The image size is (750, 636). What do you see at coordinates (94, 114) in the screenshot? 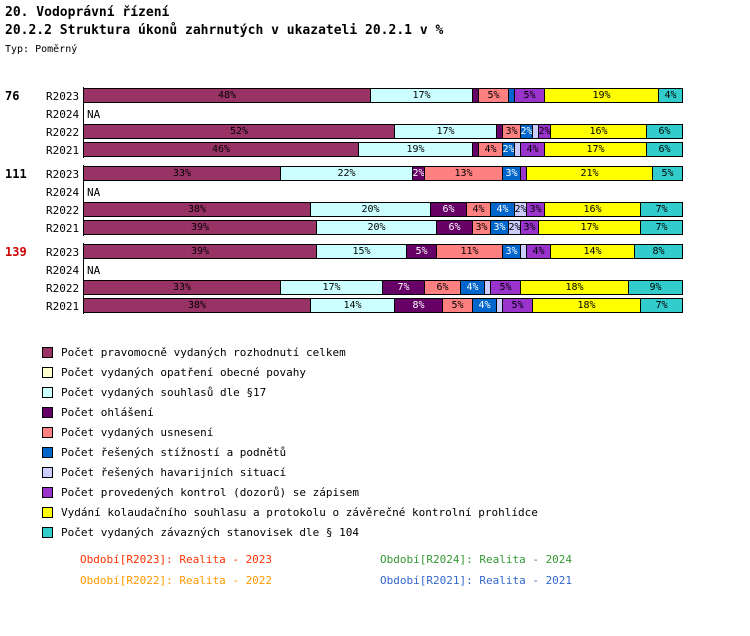
I see `na-value: NA` at bounding box center [94, 114].